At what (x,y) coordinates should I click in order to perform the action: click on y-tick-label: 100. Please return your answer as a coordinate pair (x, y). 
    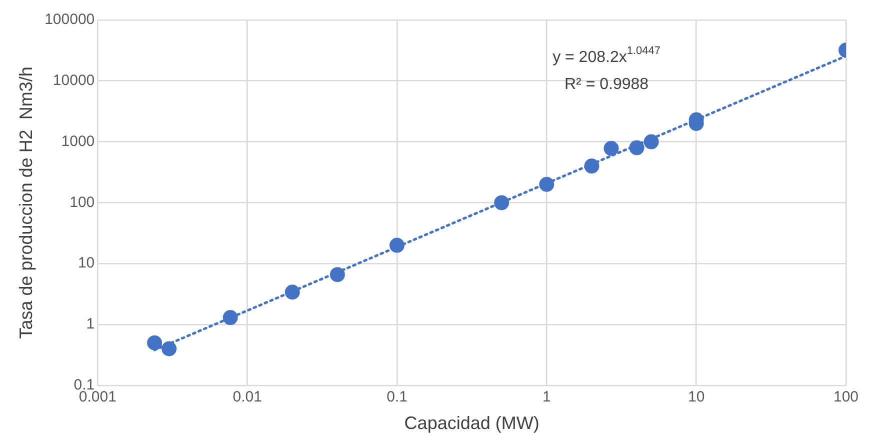
    Looking at the image, I should click on (82, 202).